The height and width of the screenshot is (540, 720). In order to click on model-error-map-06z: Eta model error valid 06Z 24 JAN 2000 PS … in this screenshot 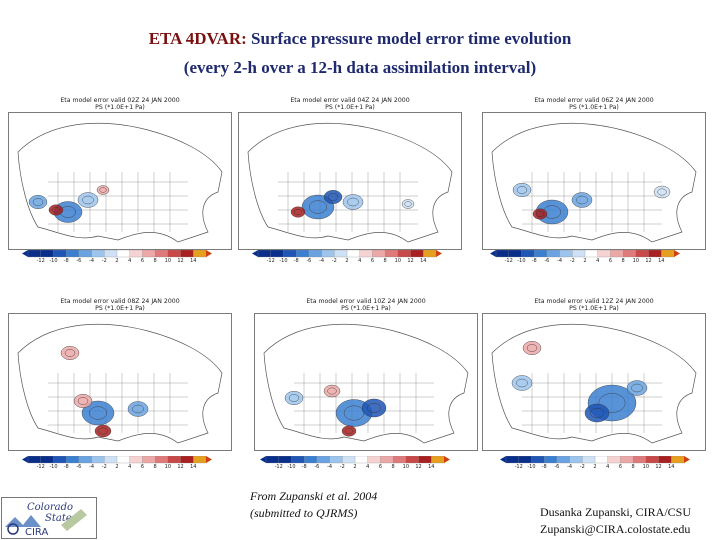, I will do `click(594, 175)`.